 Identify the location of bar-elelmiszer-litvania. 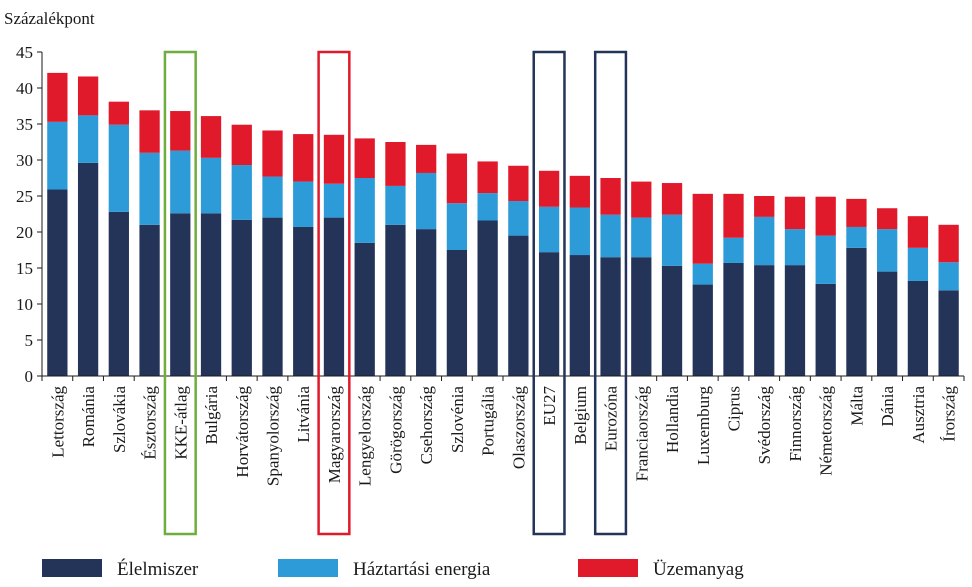
(303, 301).